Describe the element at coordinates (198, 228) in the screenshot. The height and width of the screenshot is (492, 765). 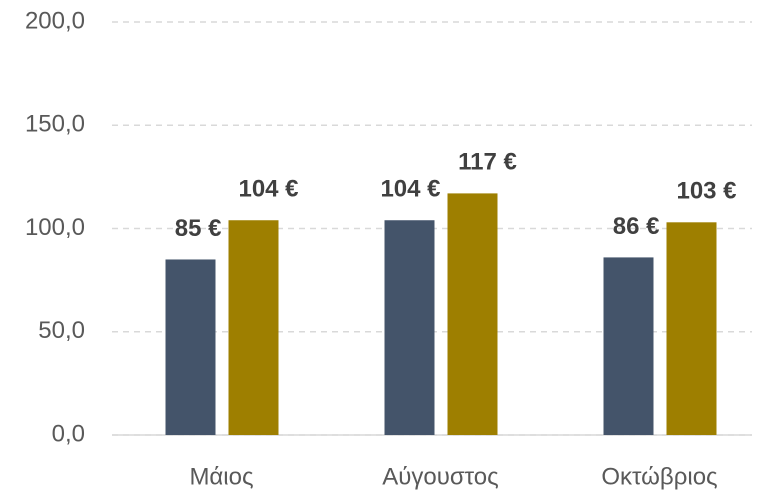
I see `value-label: 85 €` at that location.